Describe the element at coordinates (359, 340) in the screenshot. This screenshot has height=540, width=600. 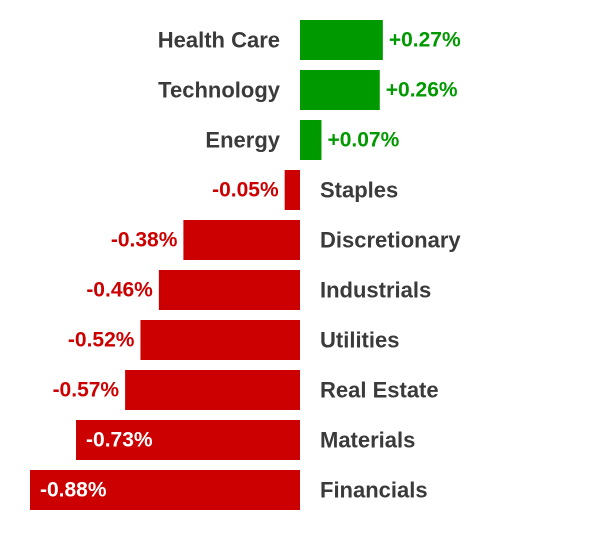
I see `category-label-utilities: Utilities` at that location.